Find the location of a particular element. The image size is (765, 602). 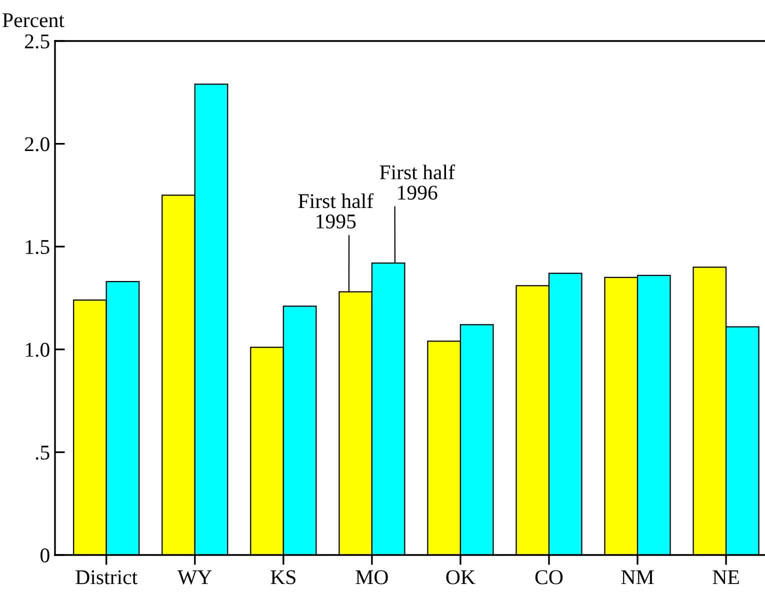

y-tick-label: 2.5 is located at coordinates (37, 41).